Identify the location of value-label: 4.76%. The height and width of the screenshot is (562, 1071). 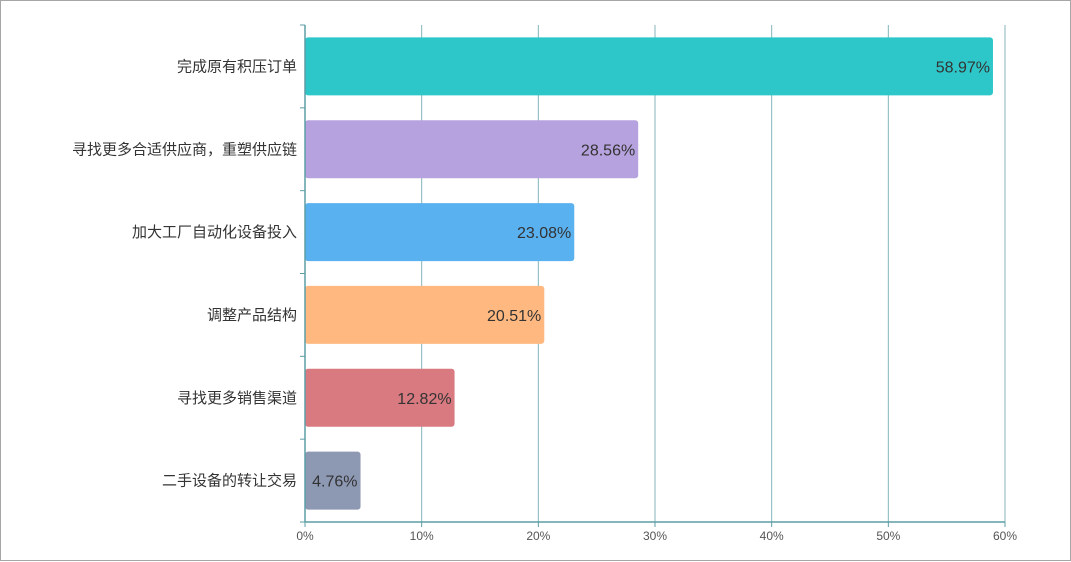
(334, 482).